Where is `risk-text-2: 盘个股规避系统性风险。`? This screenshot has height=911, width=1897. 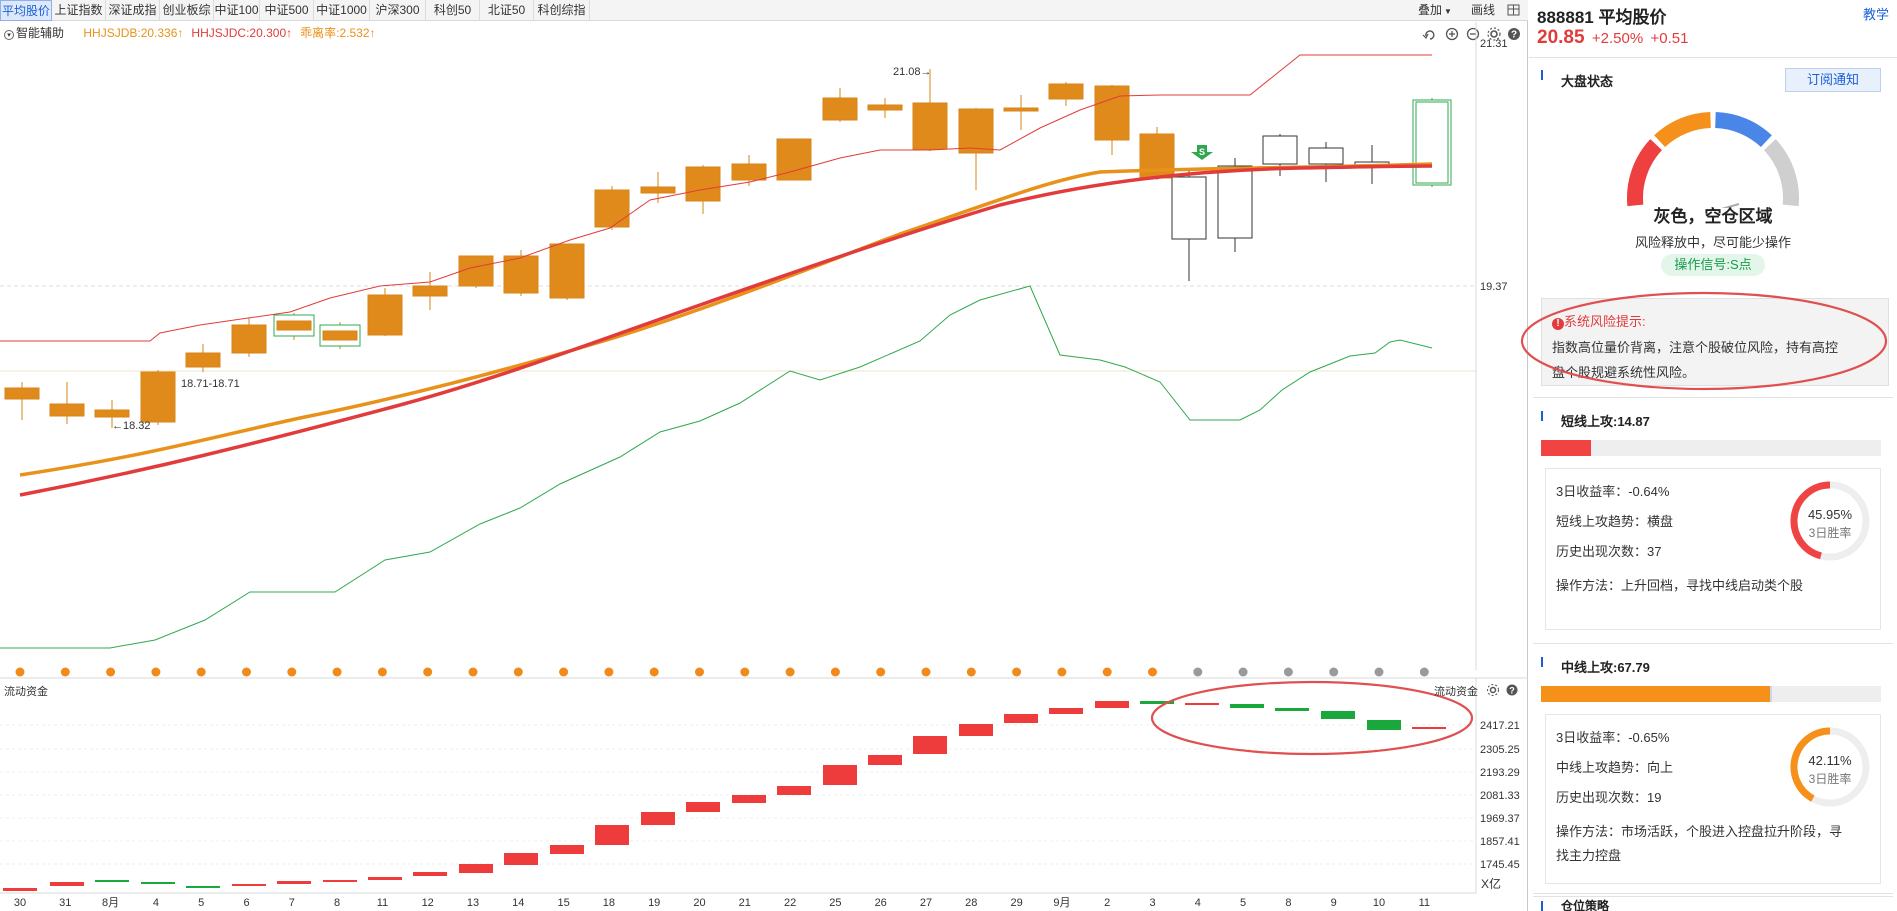
risk-text-2: 盘个股规避系统性风险。 is located at coordinates (1624, 372).